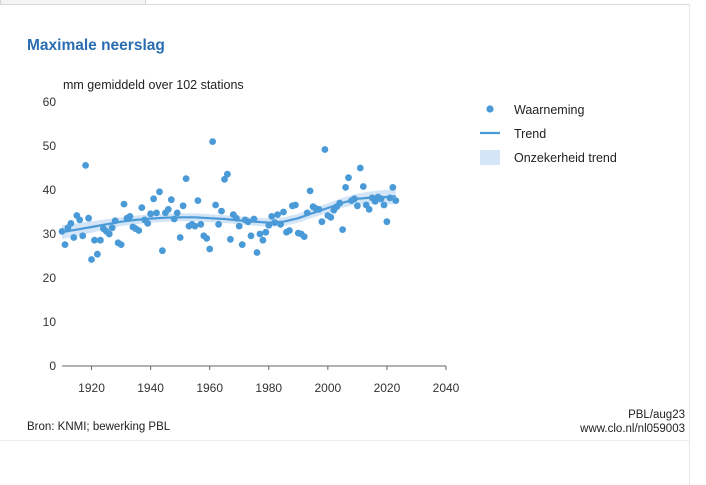  I want to click on y-axis-label: mm gemiddeld over 102 stations, so click(153, 85).